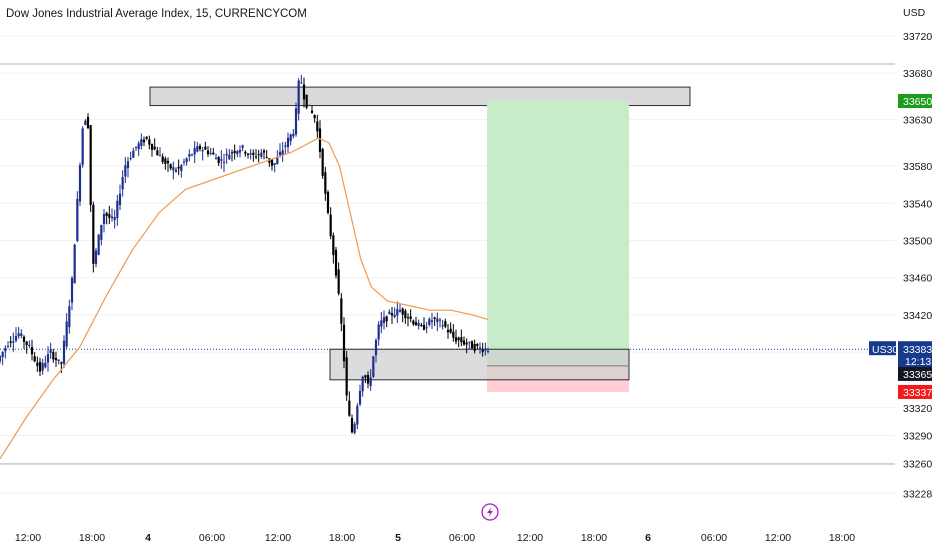  Describe the element at coordinates (490, 512) in the screenshot. I see `lightning-icon` at that location.